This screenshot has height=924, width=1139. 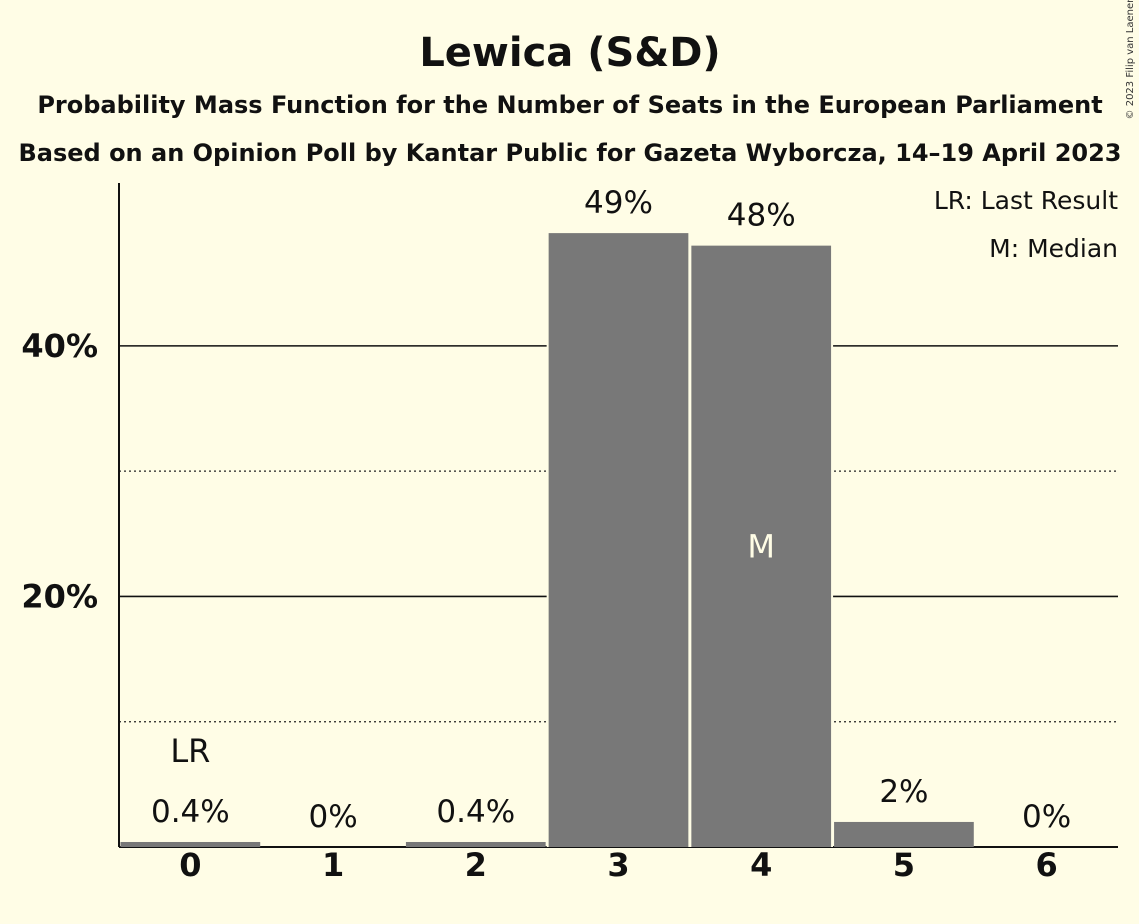 What do you see at coordinates (761, 216) in the screenshot?
I see `data-label-4: 48%` at bounding box center [761, 216].